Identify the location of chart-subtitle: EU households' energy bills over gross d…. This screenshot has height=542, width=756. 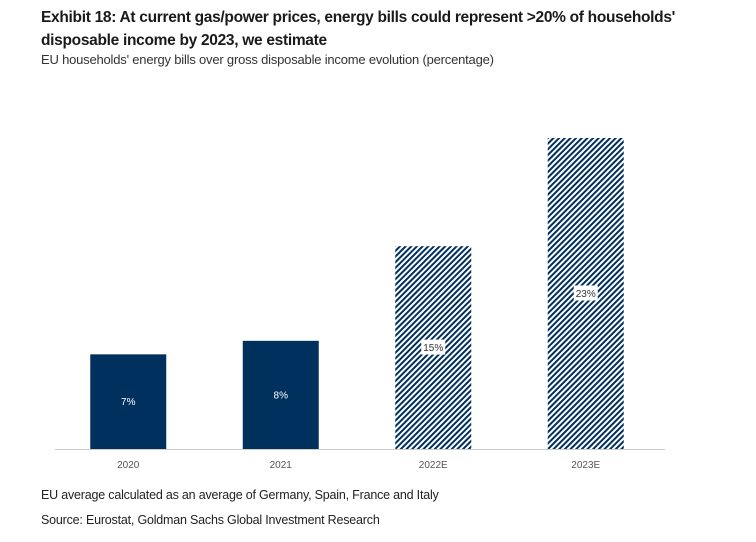
(267, 59).